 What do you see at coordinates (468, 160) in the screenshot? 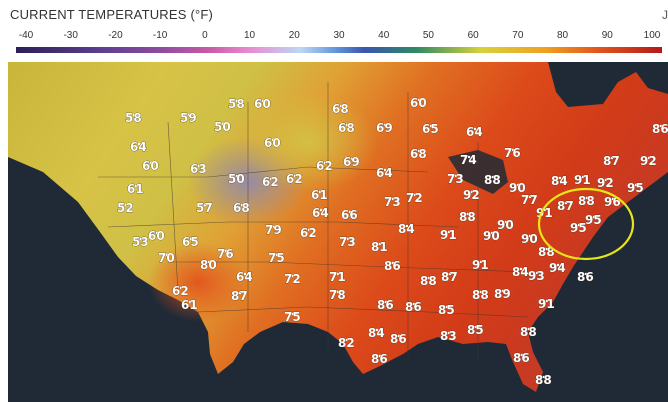
I see `temperature-reading: 74` at bounding box center [468, 160].